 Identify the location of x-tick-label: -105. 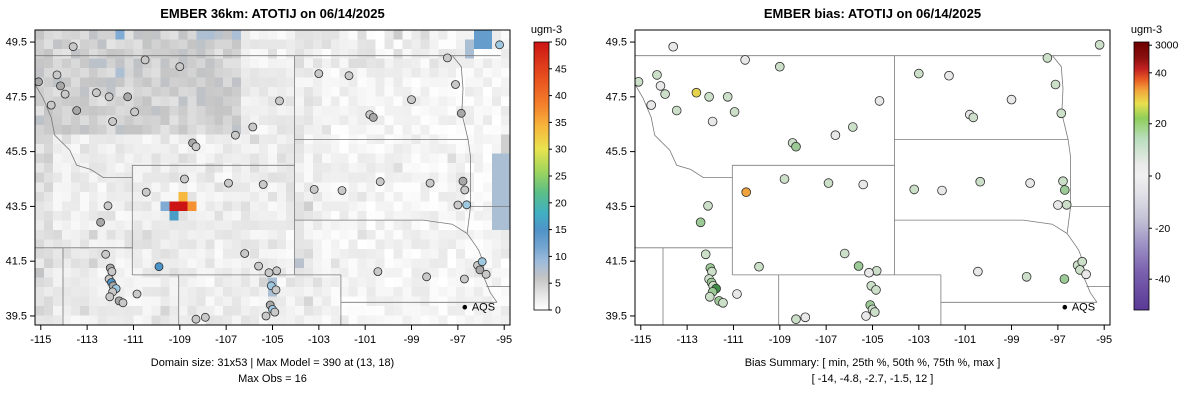
(872, 340).